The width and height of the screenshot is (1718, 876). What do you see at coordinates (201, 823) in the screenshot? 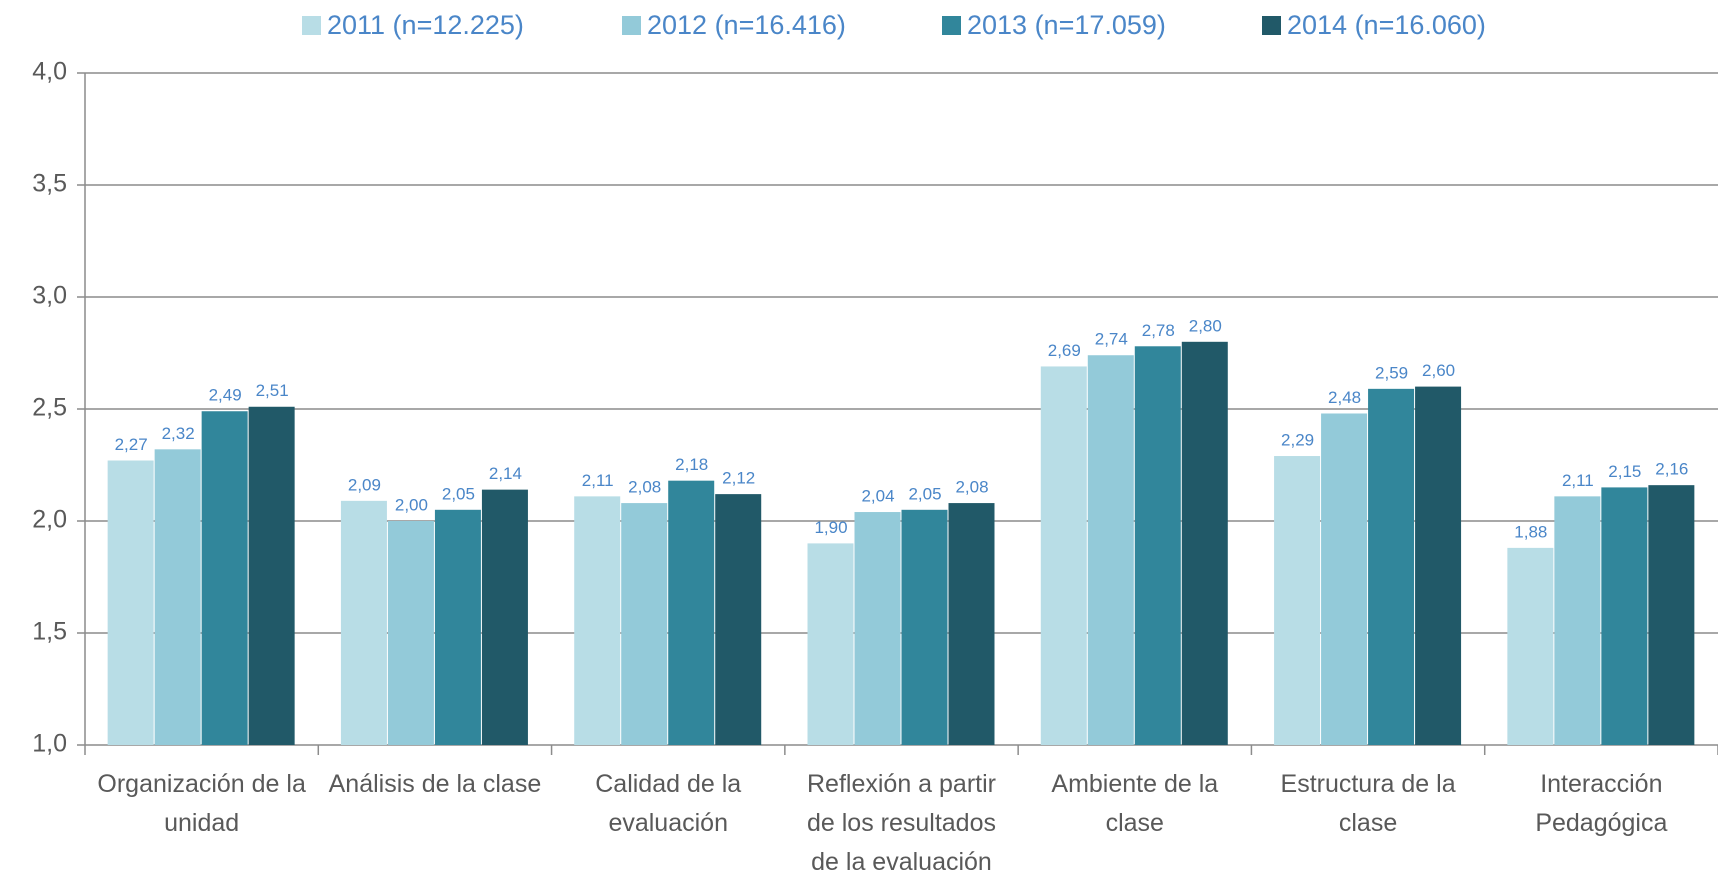
I see `x-tick-label-line: unidad` at bounding box center [201, 823].